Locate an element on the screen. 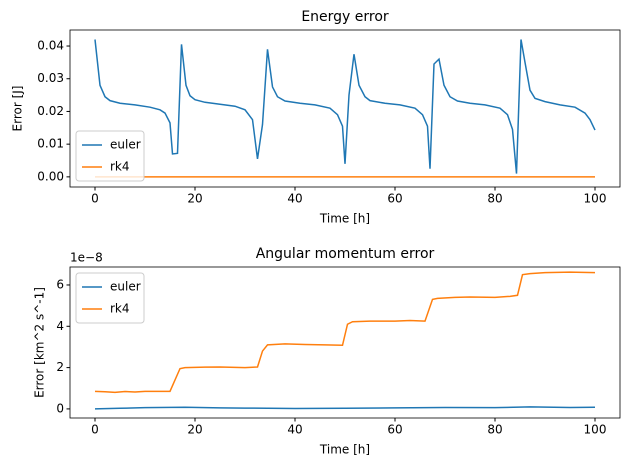 The height and width of the screenshot is (469, 630). y-axis-label: Error [J] is located at coordinates (18, 109).